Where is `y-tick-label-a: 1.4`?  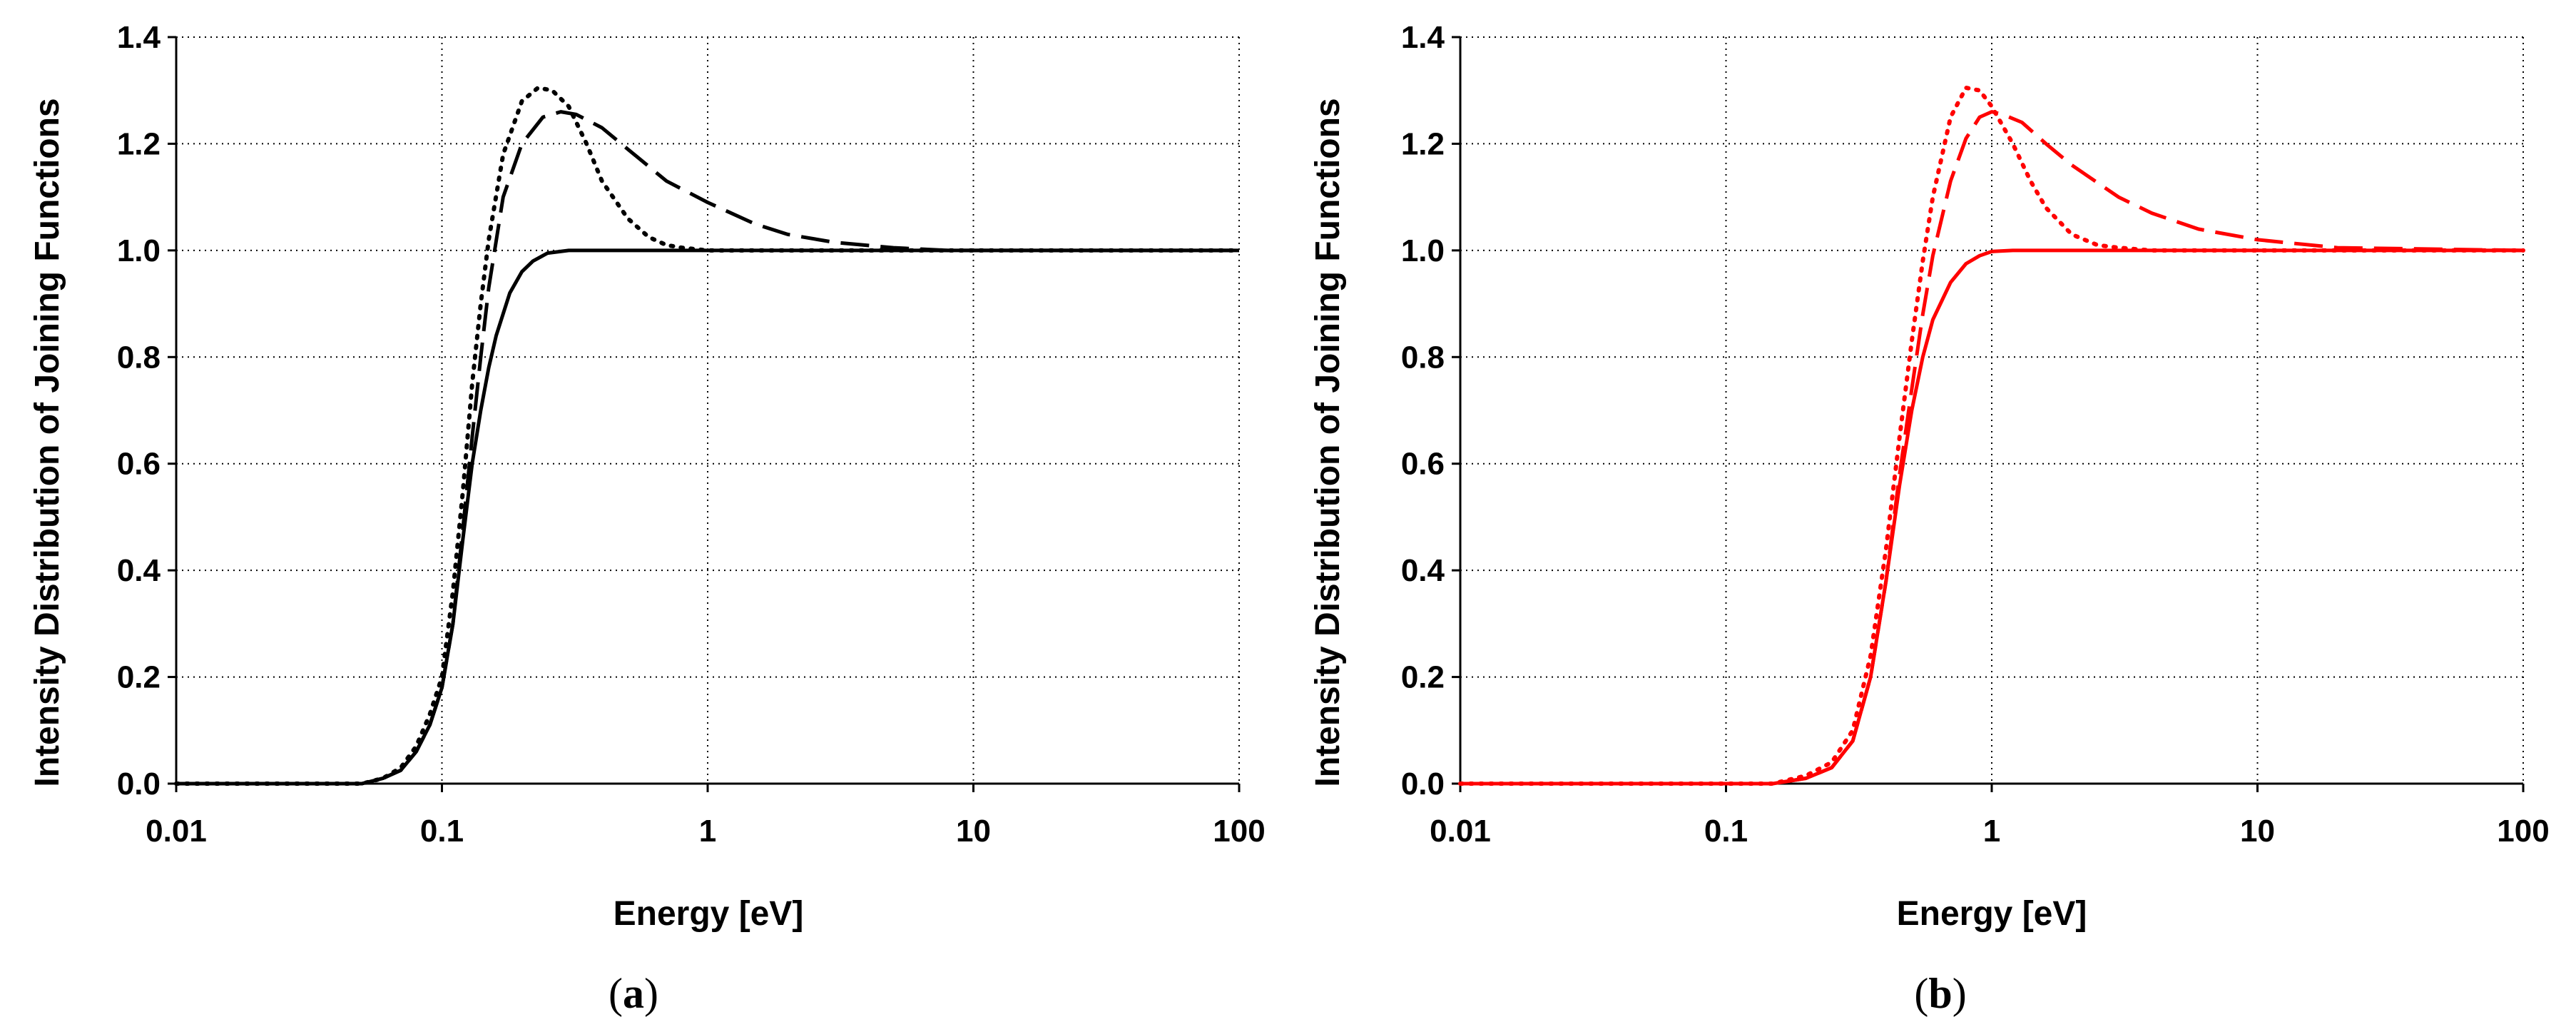 y-tick-label-a: 1.4 is located at coordinates (139, 38).